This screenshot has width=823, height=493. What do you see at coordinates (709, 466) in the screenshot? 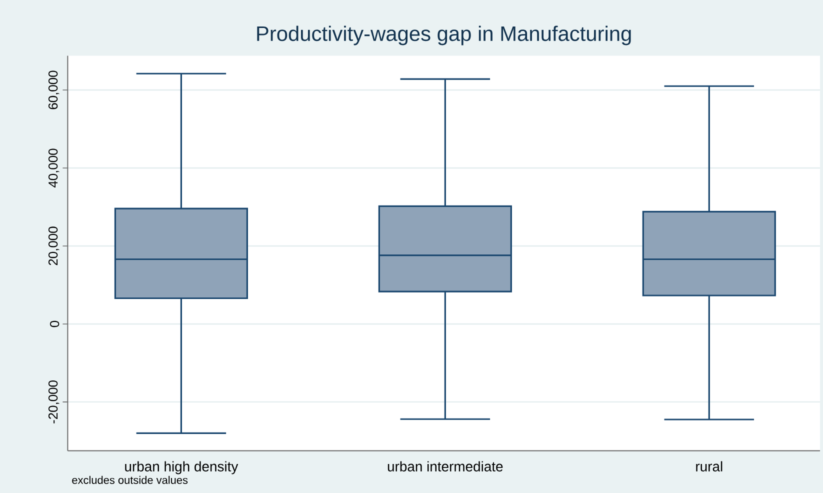
I see `x-tick-label: rural` at bounding box center [709, 466].